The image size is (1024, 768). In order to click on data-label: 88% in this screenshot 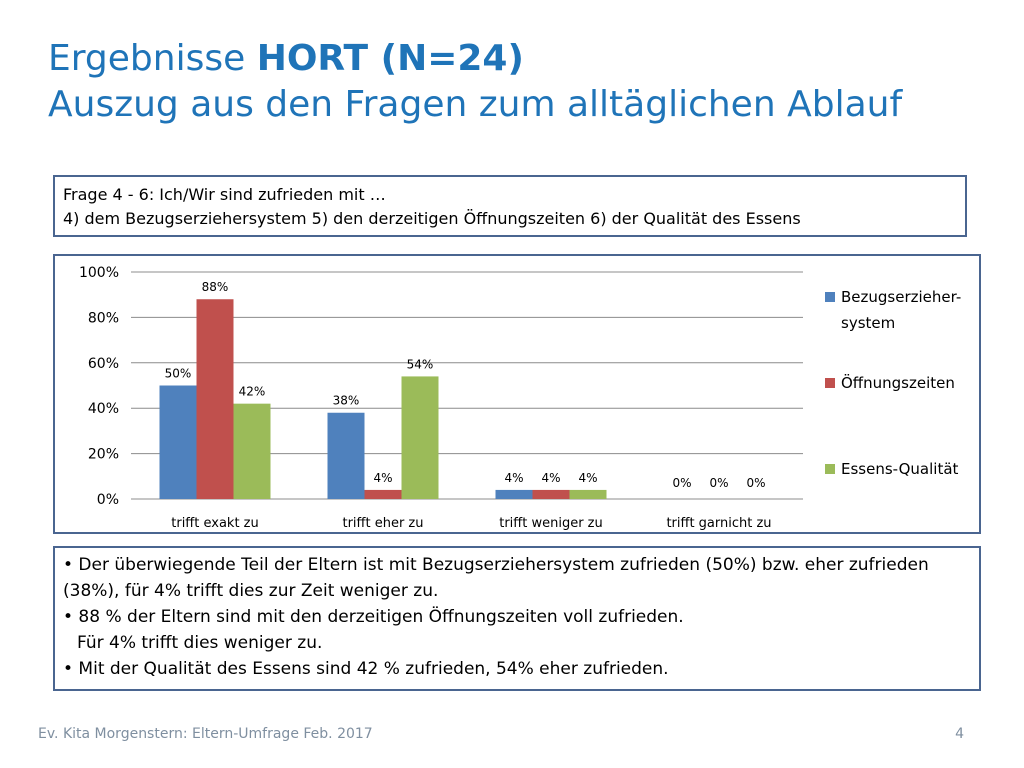, I will do `click(215, 287)`.